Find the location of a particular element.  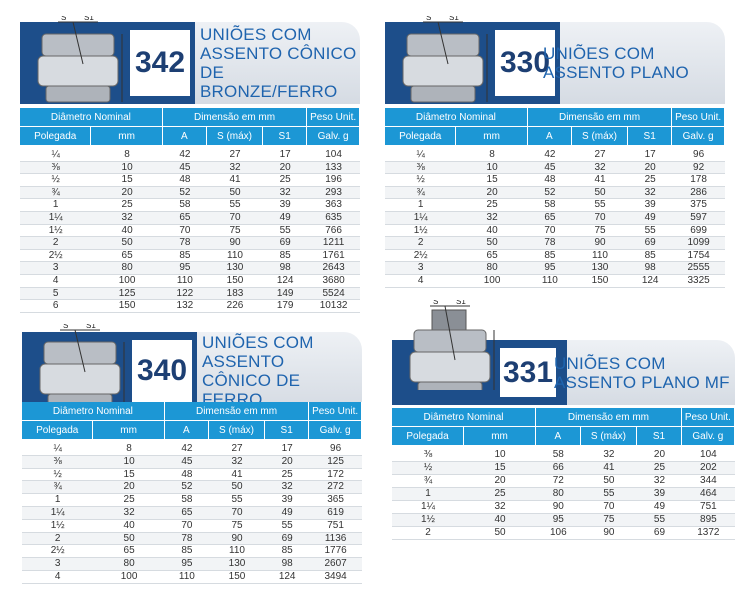

table-row: 1½ 40 70 75 55 699 is located at coordinates (555, 231).